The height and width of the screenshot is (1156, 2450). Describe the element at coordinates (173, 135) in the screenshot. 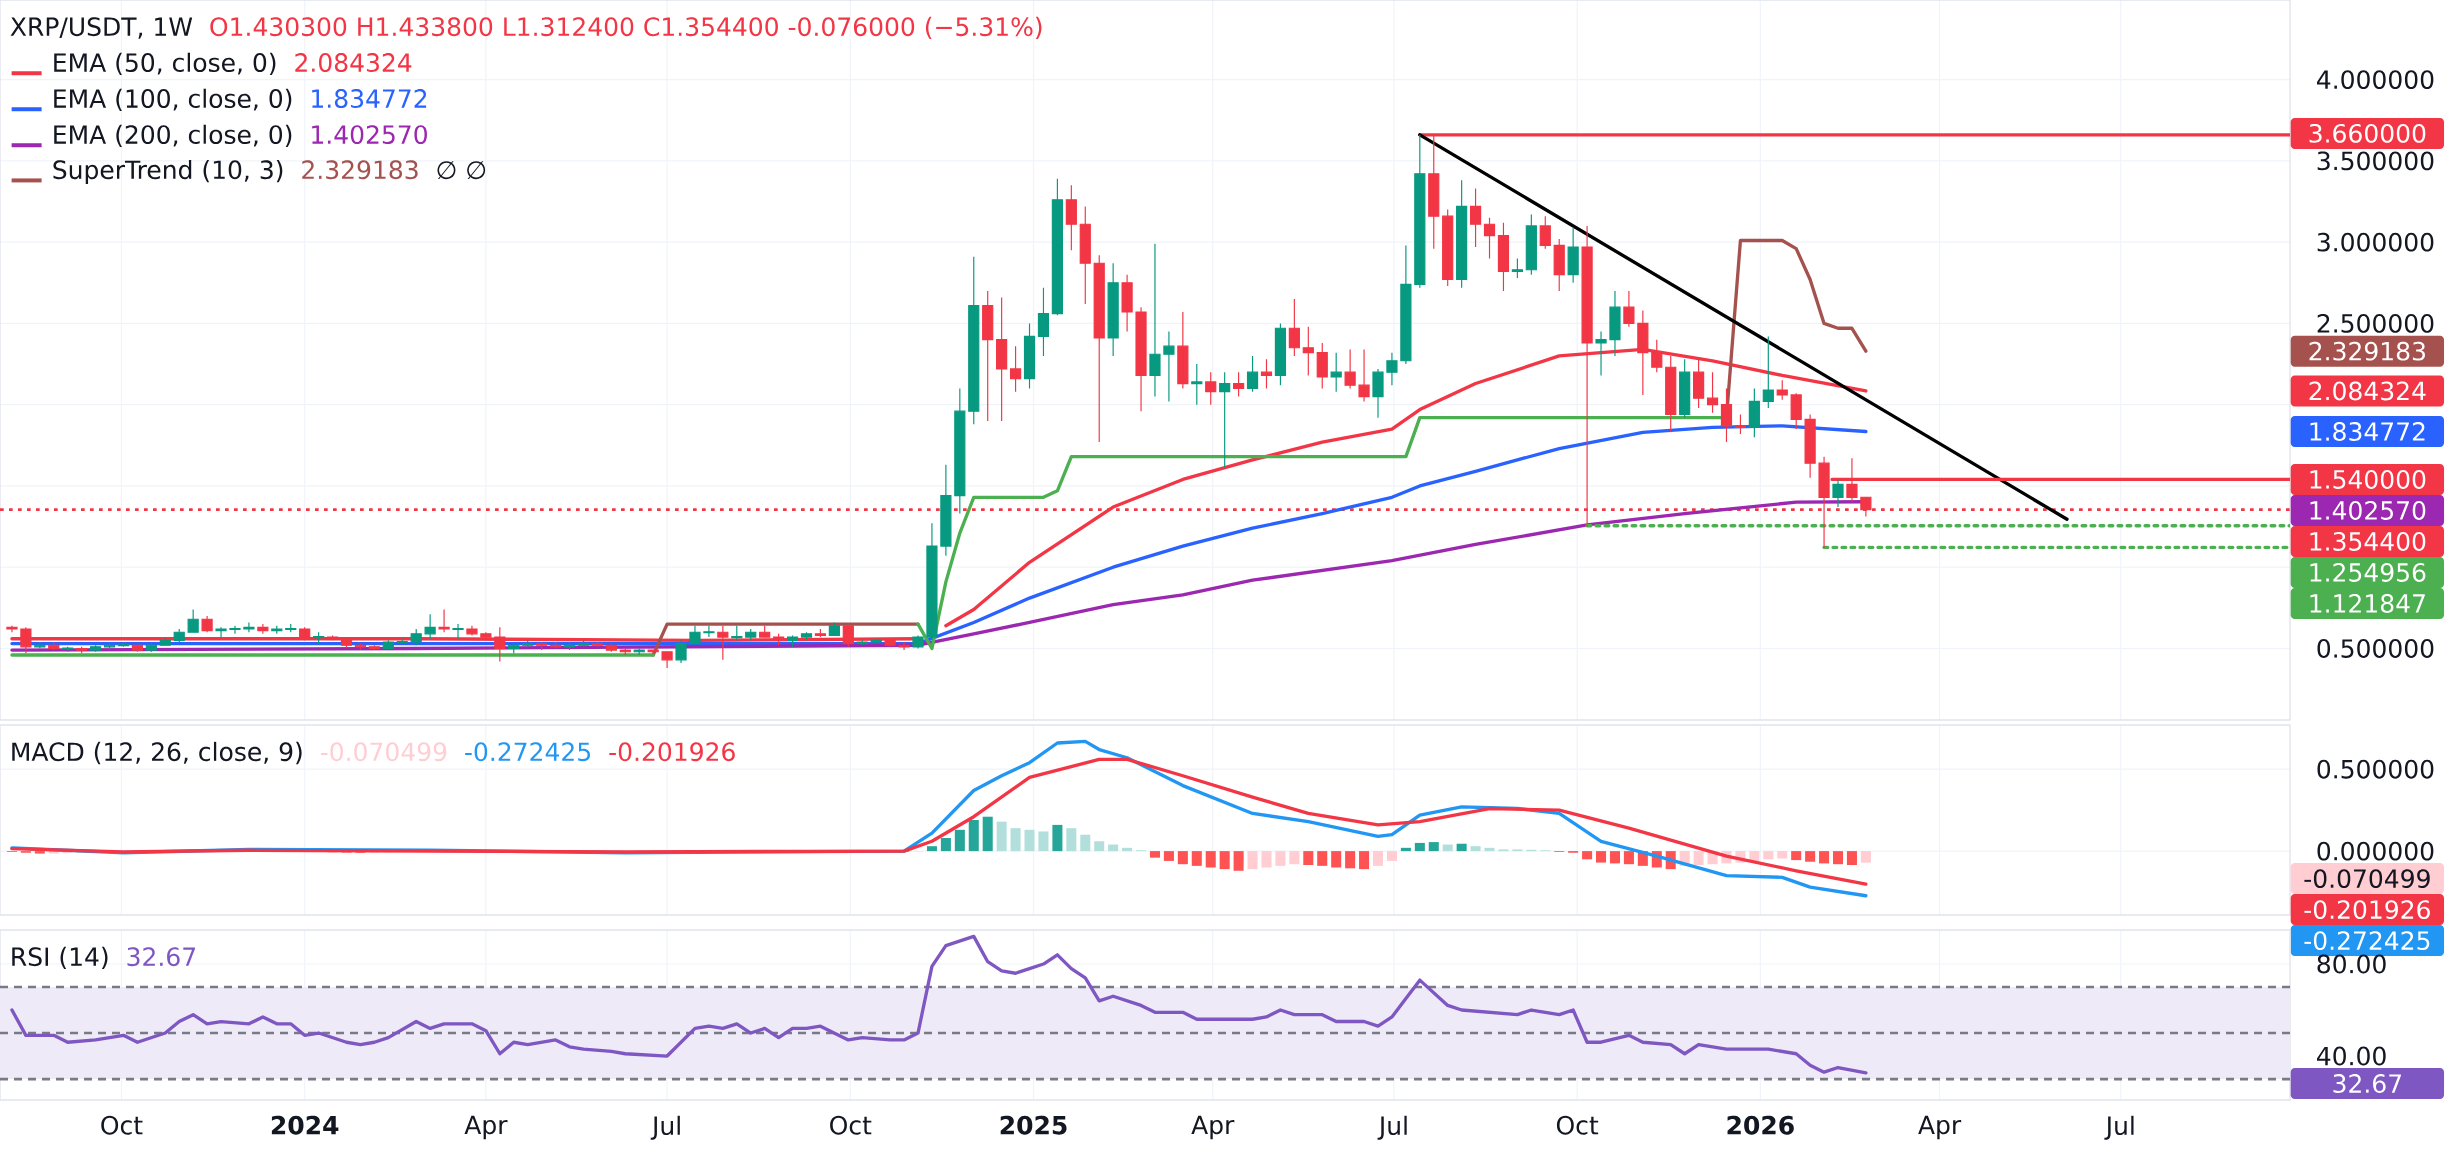

I see `legend-label: EMA (200, close, 0)` at that location.